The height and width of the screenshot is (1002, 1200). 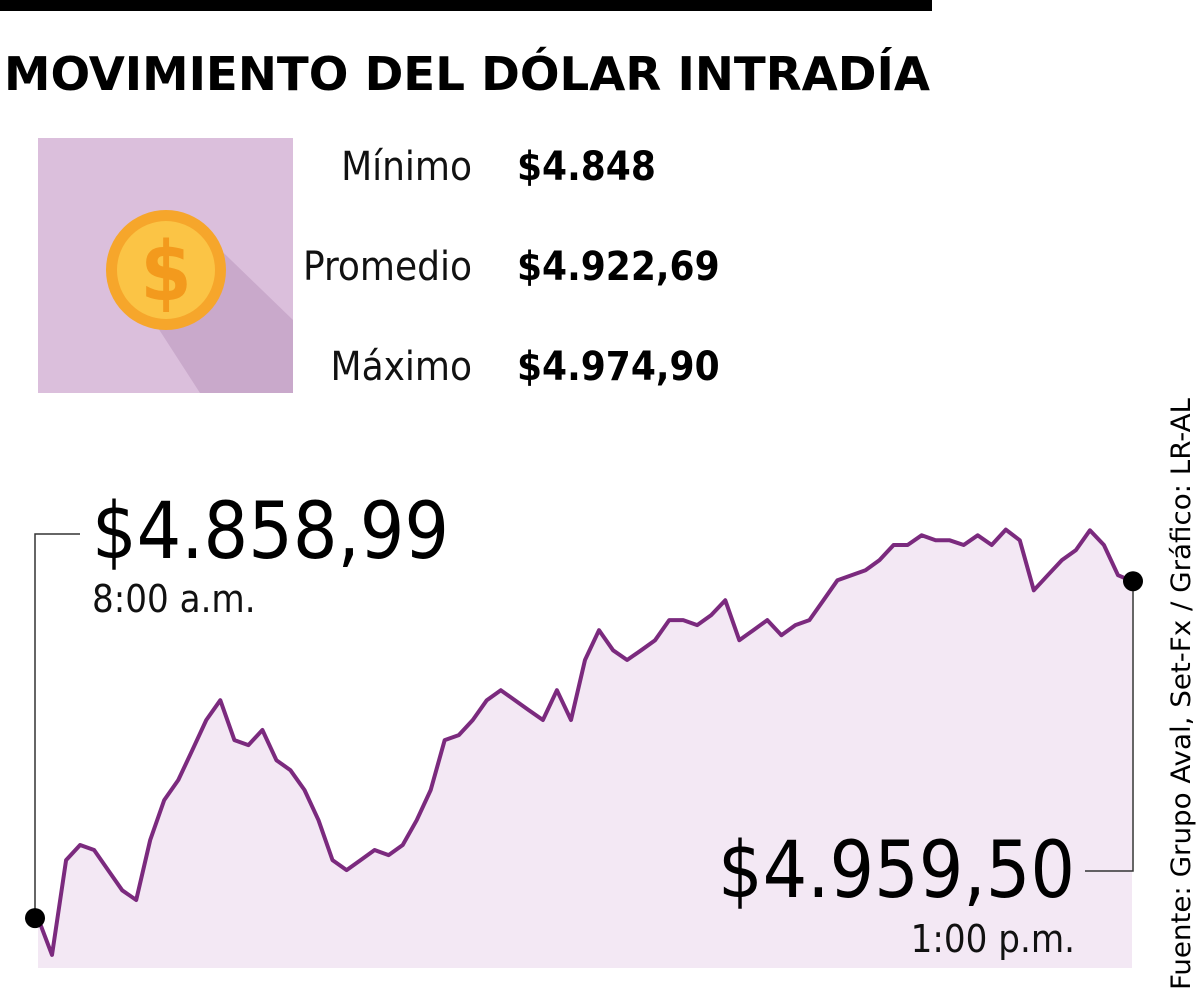 What do you see at coordinates (993, 939) in the screenshot?
I see `end-time: 1:00 p.m.` at bounding box center [993, 939].